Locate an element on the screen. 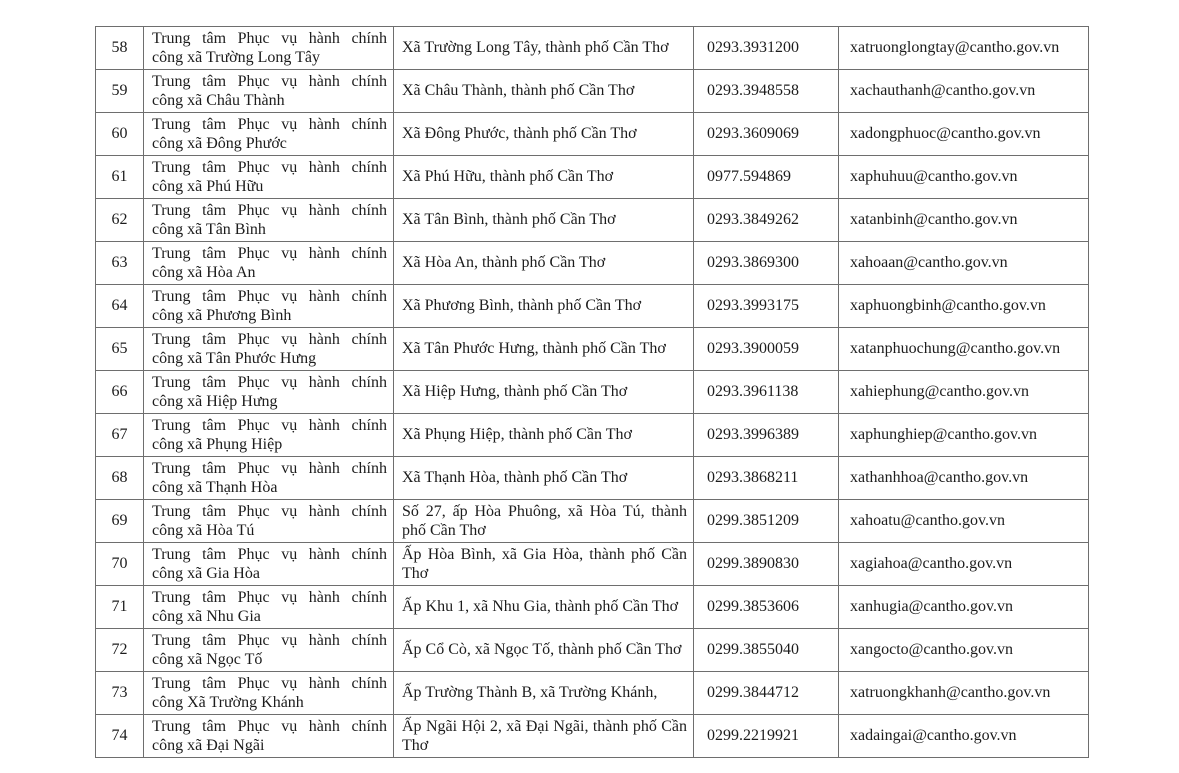 The image size is (1179, 773). address-cell: Ấp Trường Thành B, xã Trường Khánh, is located at coordinates (543, 693).